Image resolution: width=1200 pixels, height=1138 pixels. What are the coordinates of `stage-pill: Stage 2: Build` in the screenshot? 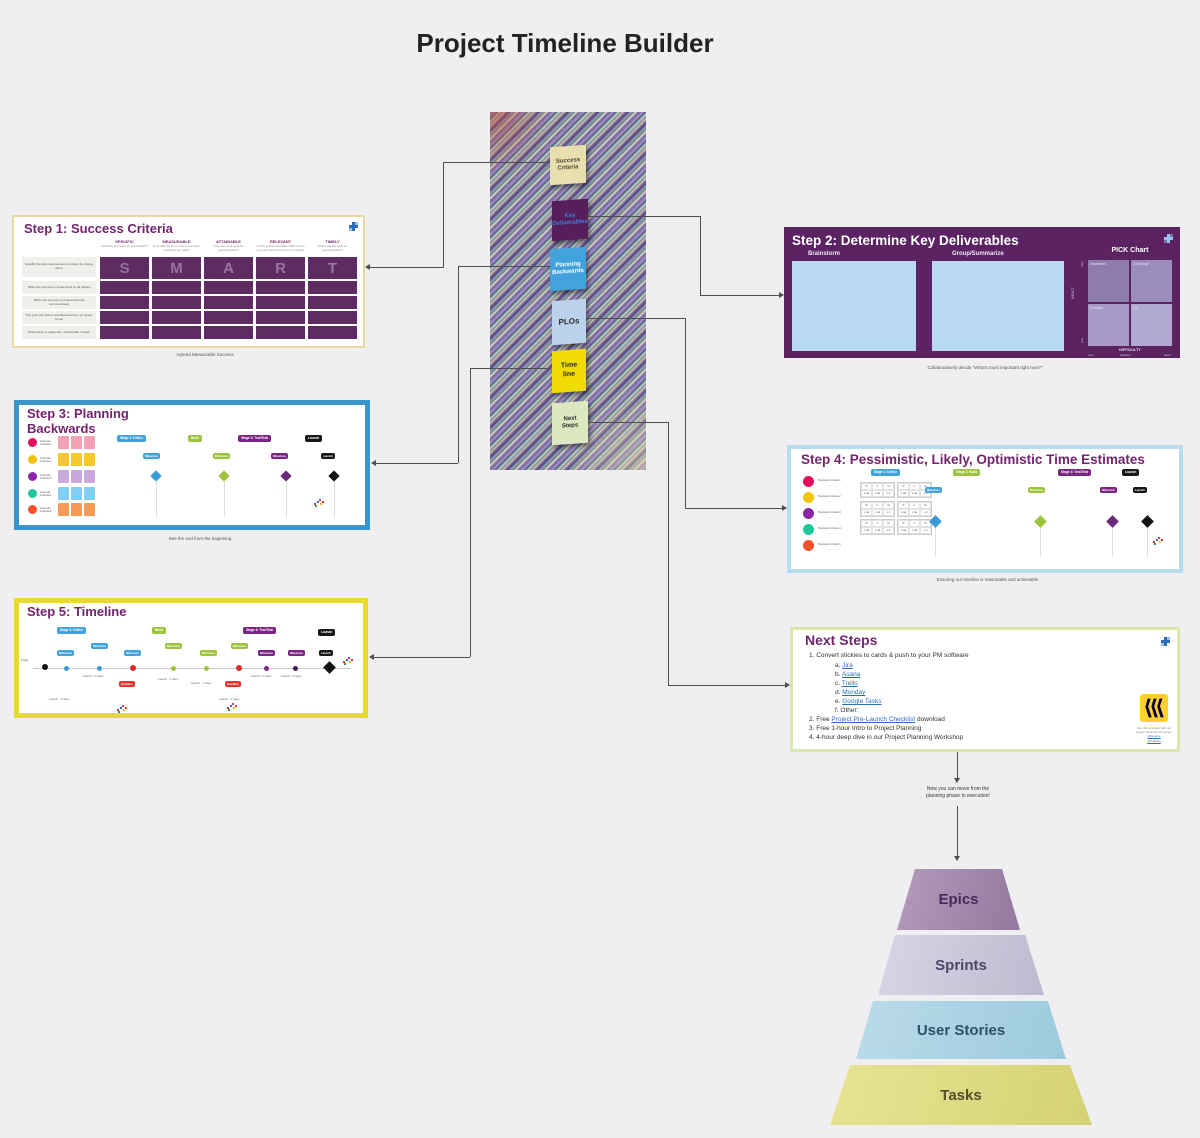 It's located at (967, 473).